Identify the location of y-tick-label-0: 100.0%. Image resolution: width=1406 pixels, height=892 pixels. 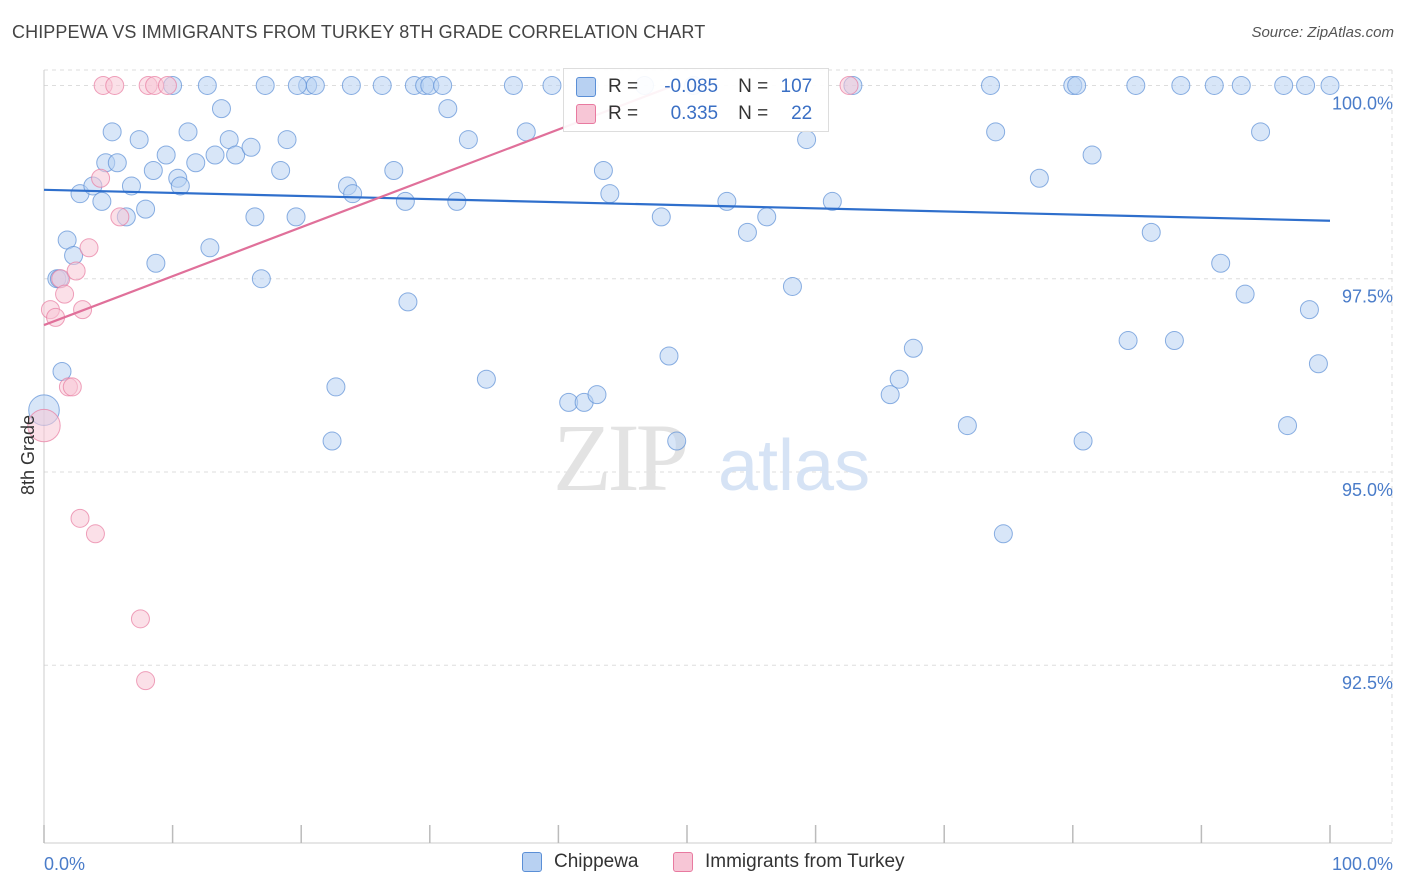
(1362, 103).